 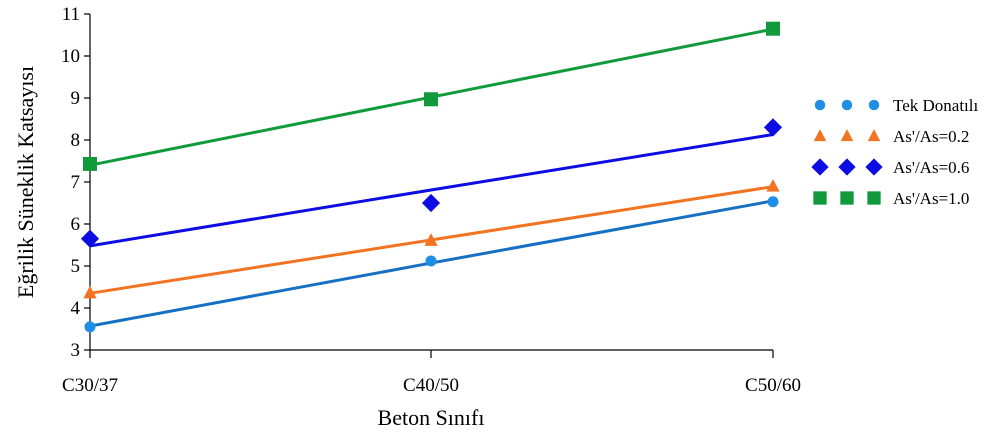 I want to click on y-tick-label: 8, so click(x=76, y=140).